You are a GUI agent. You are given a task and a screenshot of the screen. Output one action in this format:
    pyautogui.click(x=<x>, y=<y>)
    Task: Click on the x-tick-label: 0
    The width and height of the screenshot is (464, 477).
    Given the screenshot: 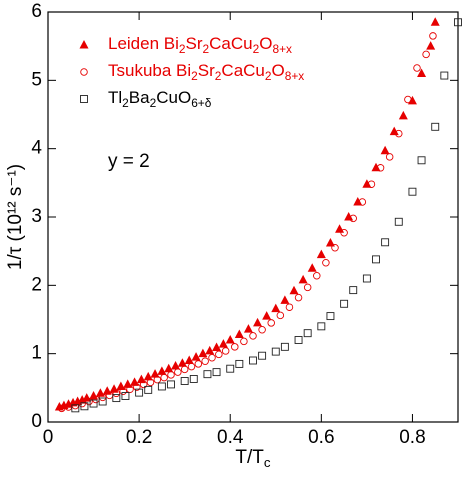 What is the action you would take?
    pyautogui.click(x=48, y=437)
    